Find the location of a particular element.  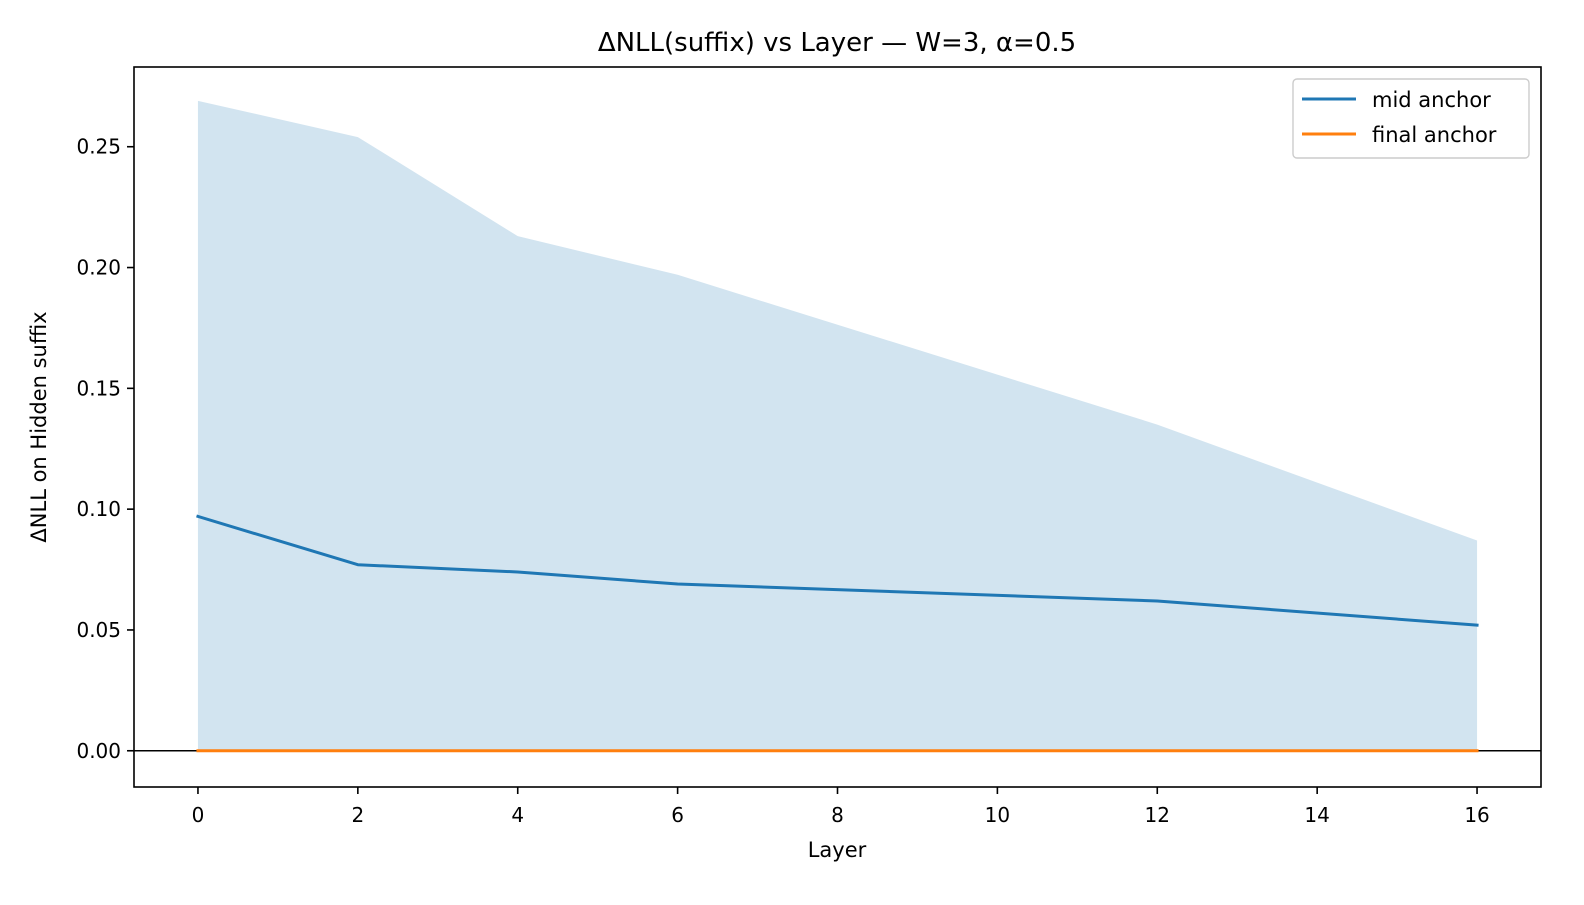

legend: mid anchor final anchor is located at coordinates (1411, 118).